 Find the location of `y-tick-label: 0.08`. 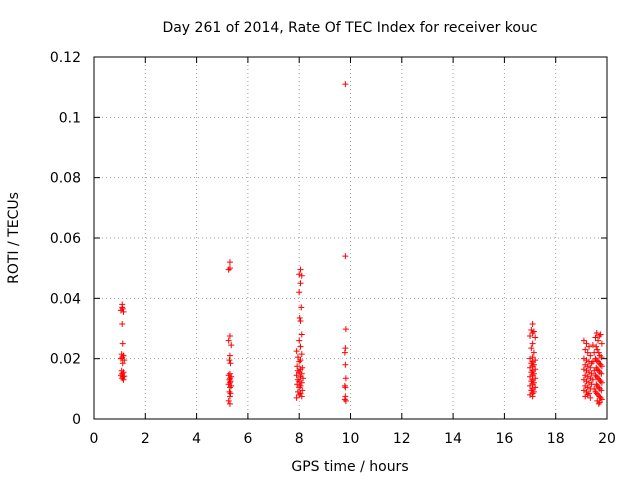

y-tick-label: 0.08 is located at coordinates (65, 179).